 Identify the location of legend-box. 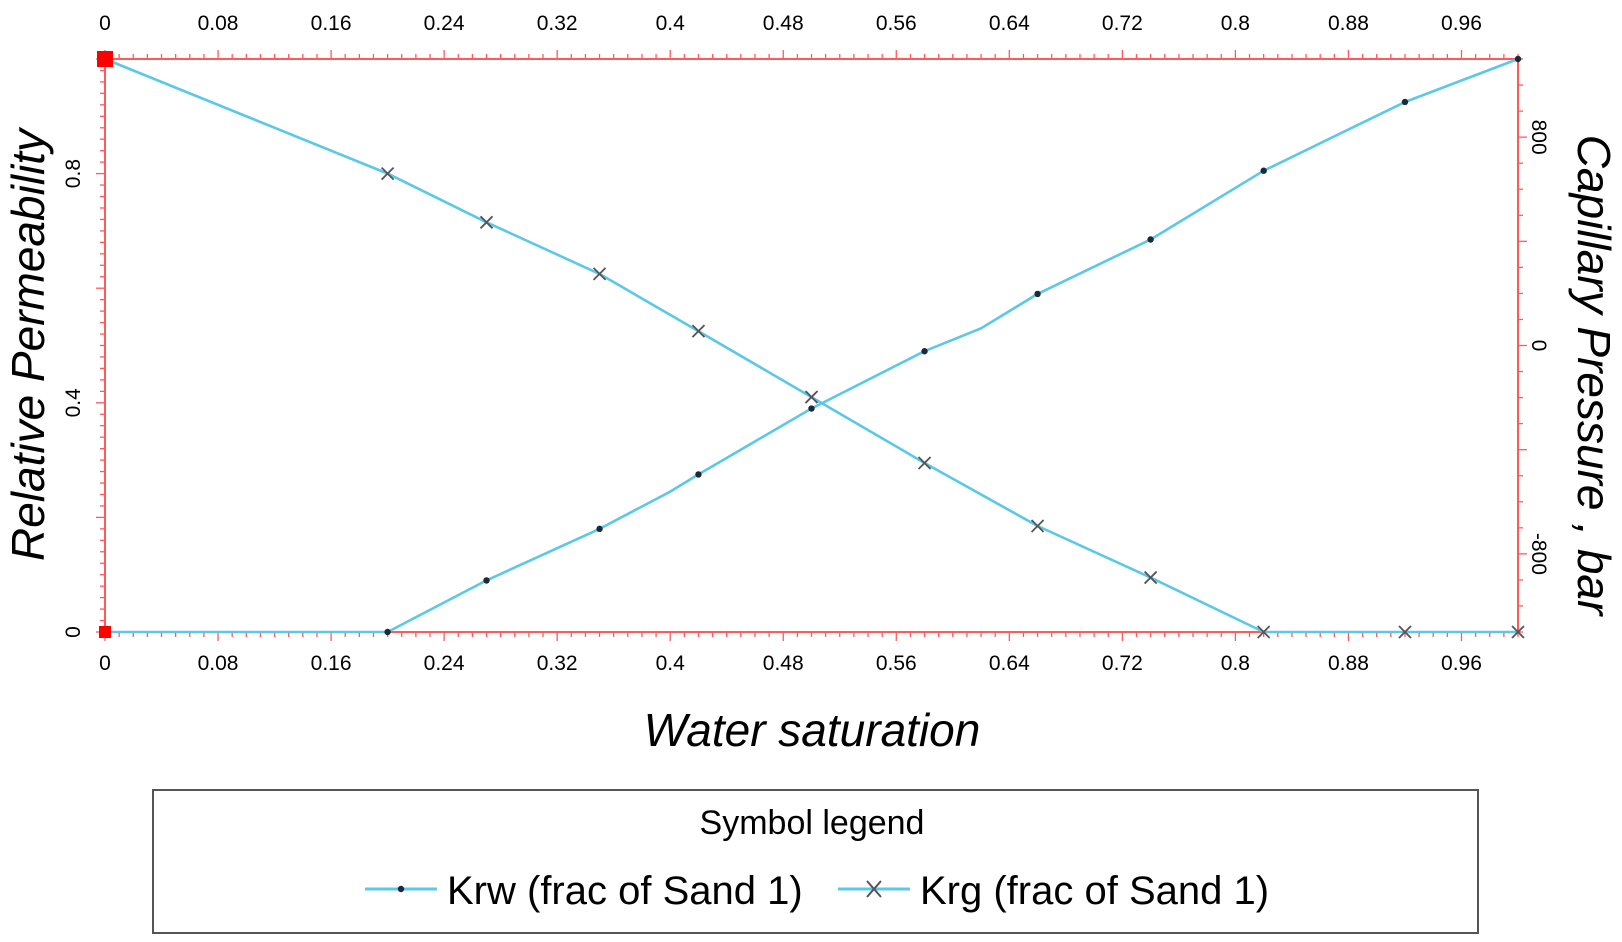
(815, 861).